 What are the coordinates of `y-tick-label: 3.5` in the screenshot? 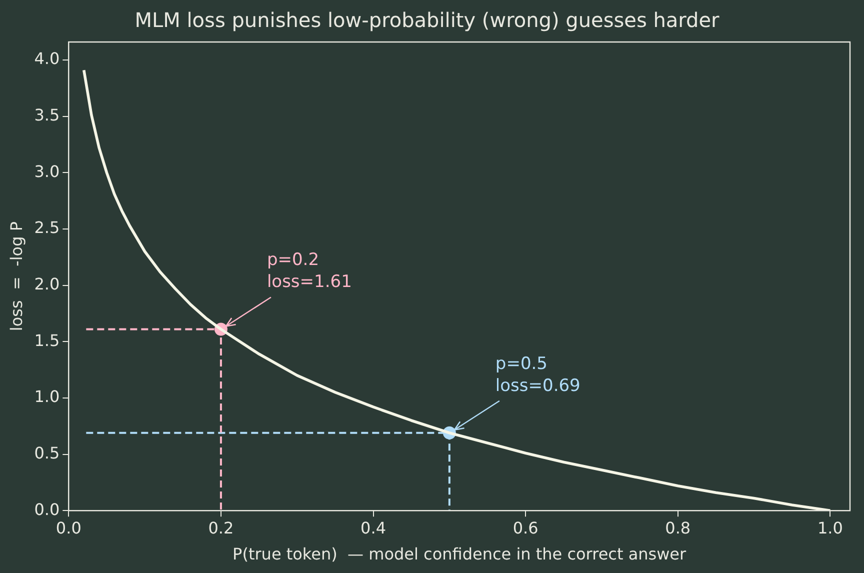 It's located at (47, 115).